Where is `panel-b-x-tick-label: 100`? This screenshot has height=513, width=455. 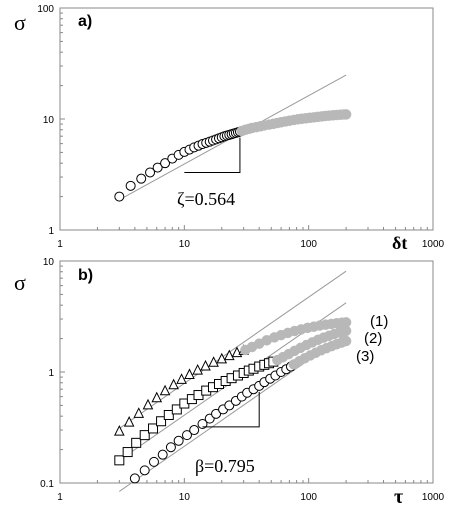 panel-b-x-tick-label: 100 is located at coordinates (308, 497).